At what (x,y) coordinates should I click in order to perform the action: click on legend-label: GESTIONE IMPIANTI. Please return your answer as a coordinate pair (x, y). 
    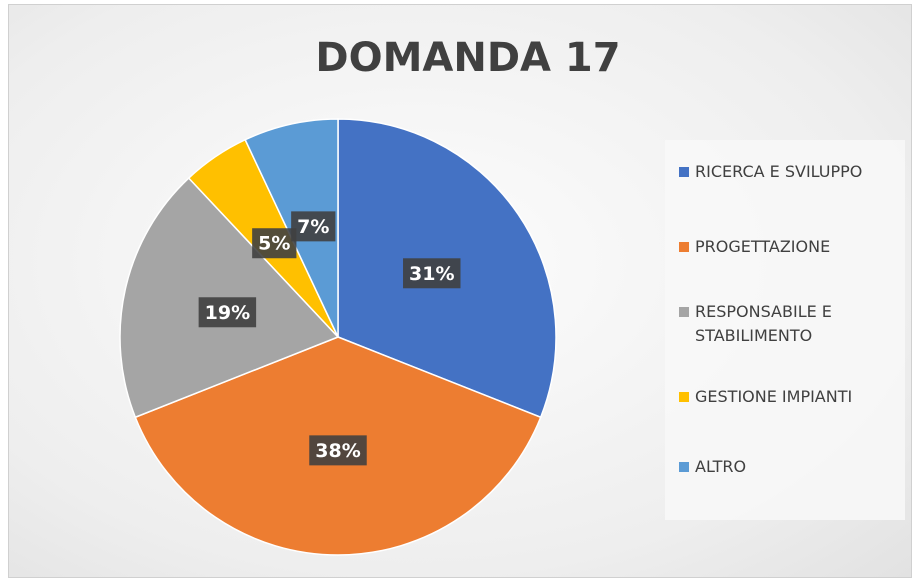
    Looking at the image, I should click on (774, 396).